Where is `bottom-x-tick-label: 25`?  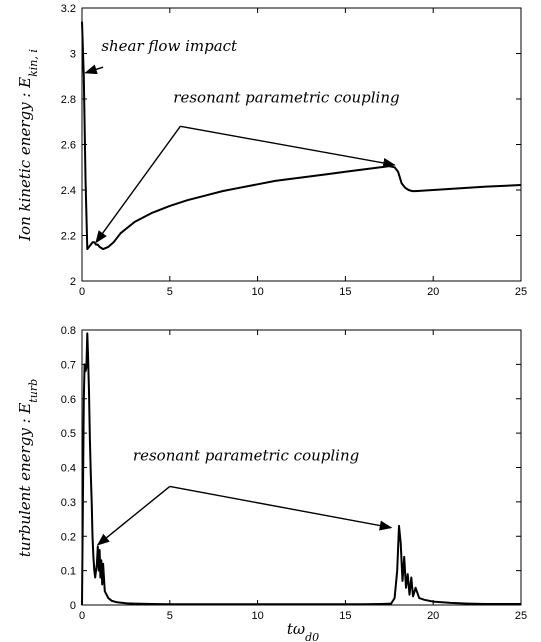
bottom-x-tick-label: 25 is located at coordinates (521, 616).